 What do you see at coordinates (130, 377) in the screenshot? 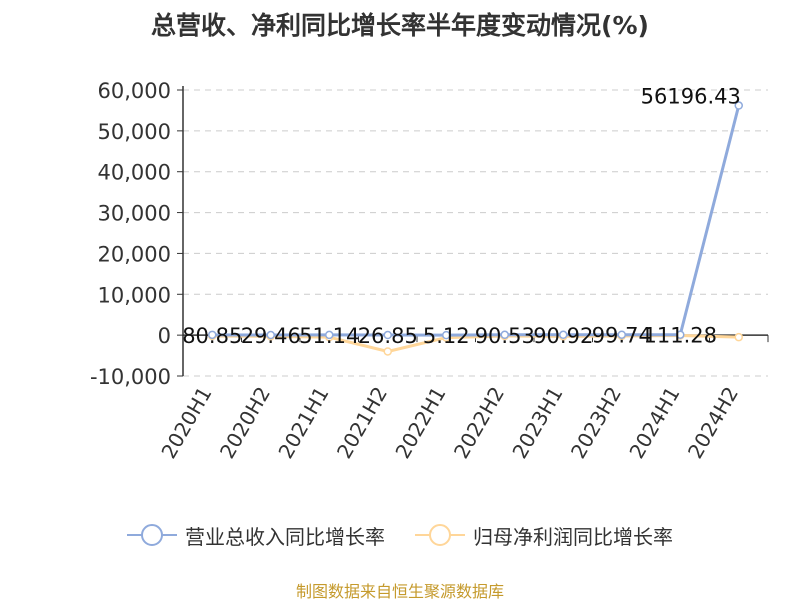
I see `y-tick-label: -10,000` at bounding box center [130, 377].